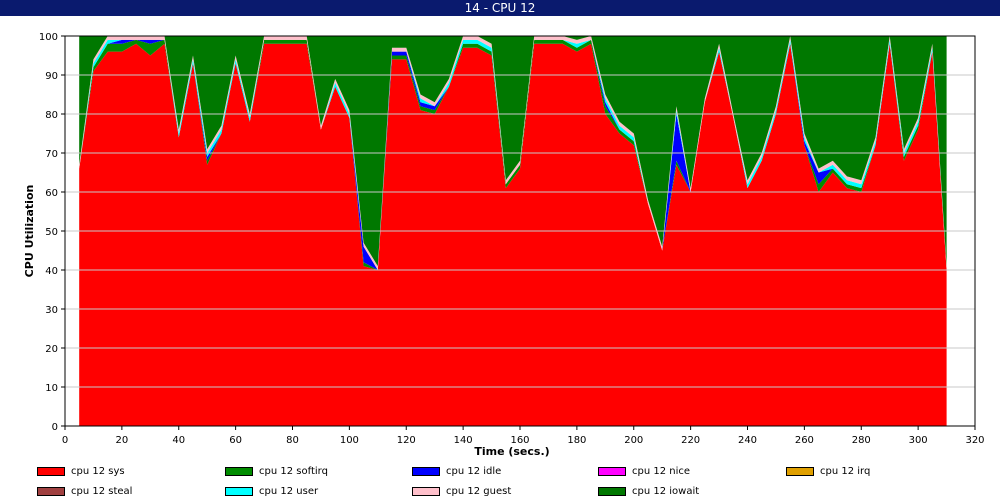  I want to click on legend-label: cpu 12 irq, so click(845, 471).